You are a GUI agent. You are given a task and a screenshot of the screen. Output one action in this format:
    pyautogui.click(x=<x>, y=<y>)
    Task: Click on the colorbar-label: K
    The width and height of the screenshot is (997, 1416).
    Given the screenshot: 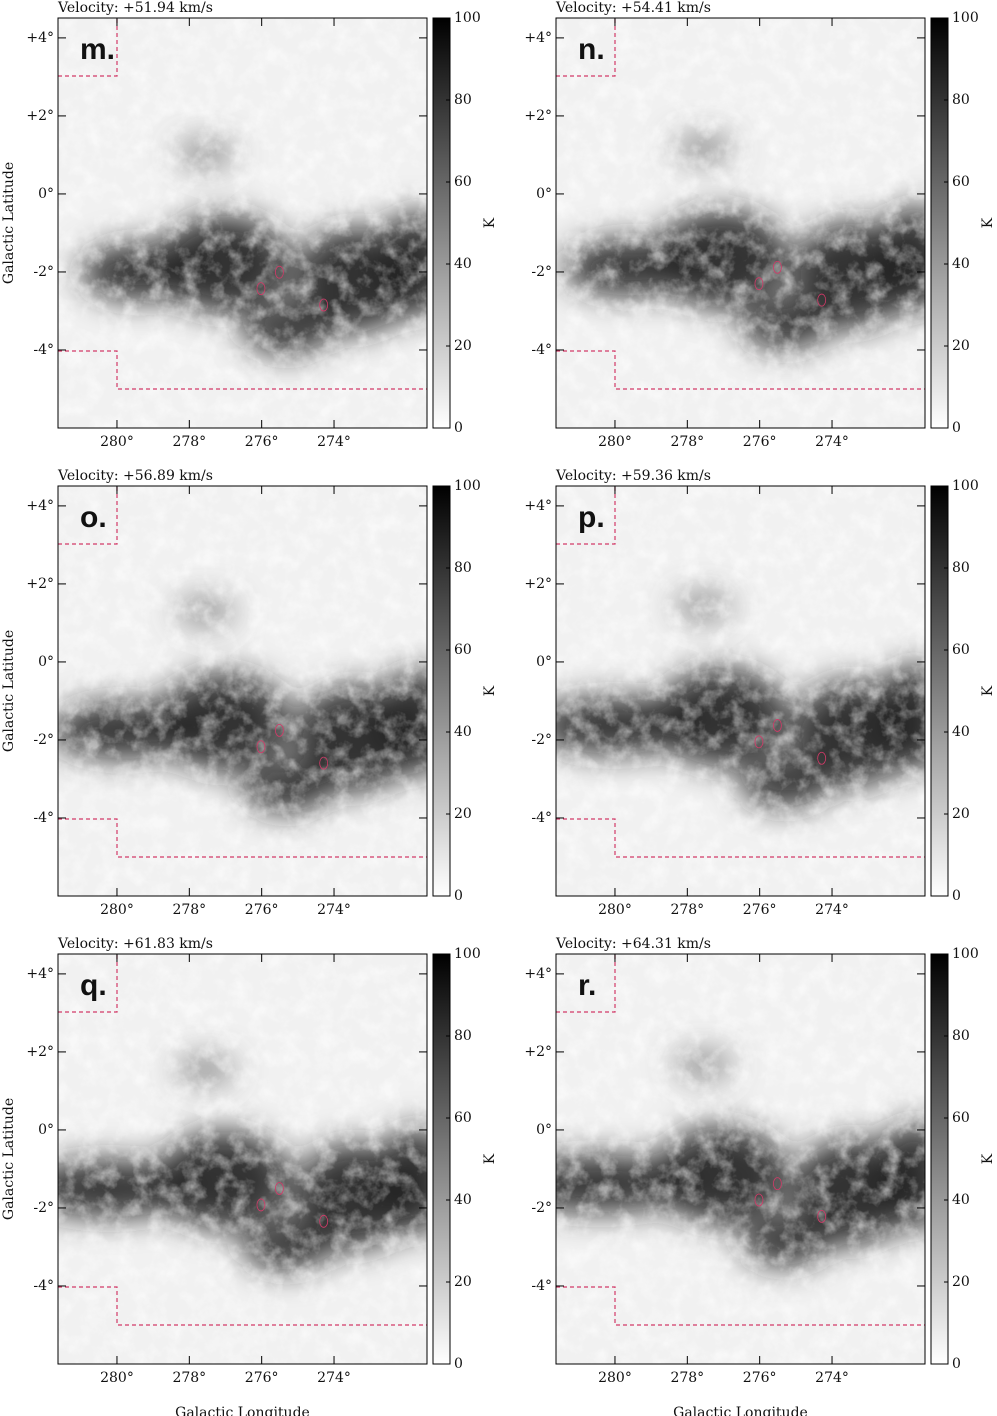 What is the action you would take?
    pyautogui.click(x=988, y=690)
    